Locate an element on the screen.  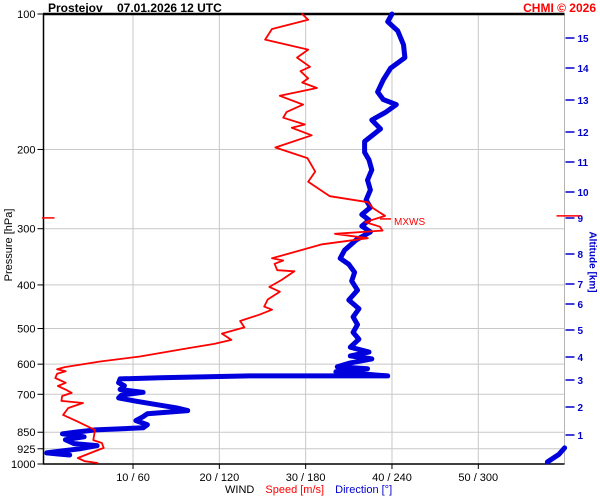
altitude-tick-label: 10 is located at coordinates (584, 193).